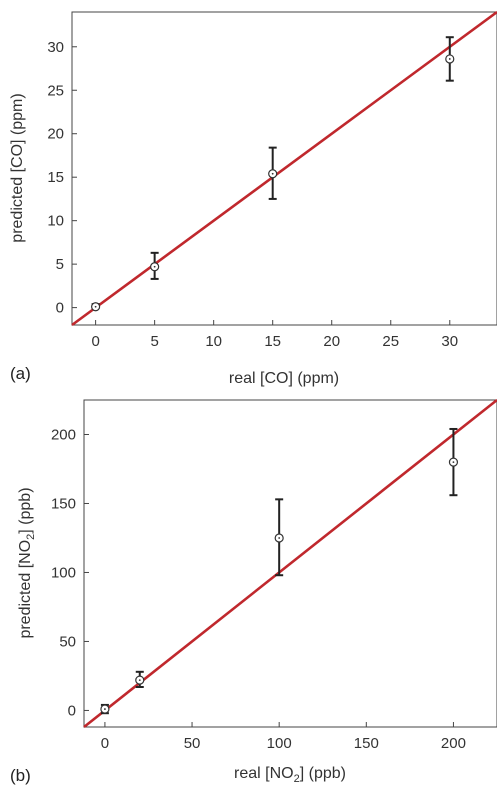  Describe the element at coordinates (55, 221) in the screenshot. I see `y-tick-label: 10` at that location.